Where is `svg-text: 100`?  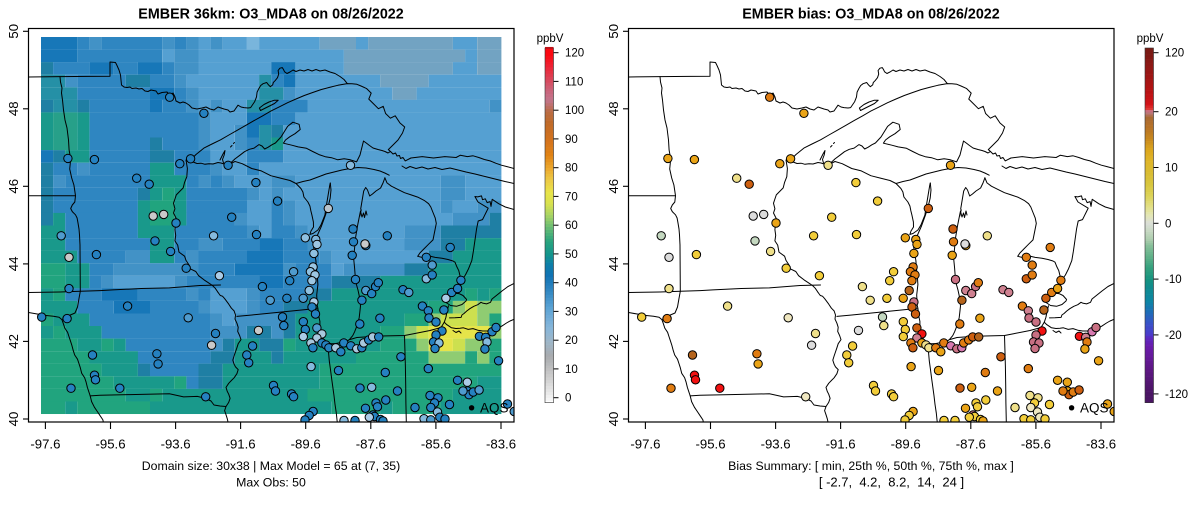 svg-text: 100 is located at coordinates (574, 111).